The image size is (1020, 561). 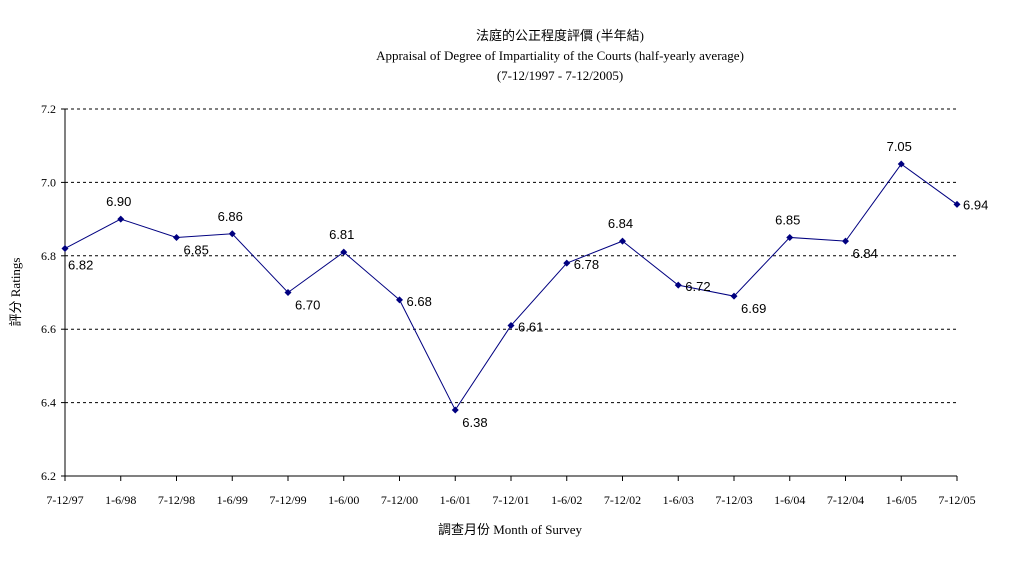 I want to click on y-tick-label: 7.0, so click(x=48, y=182).